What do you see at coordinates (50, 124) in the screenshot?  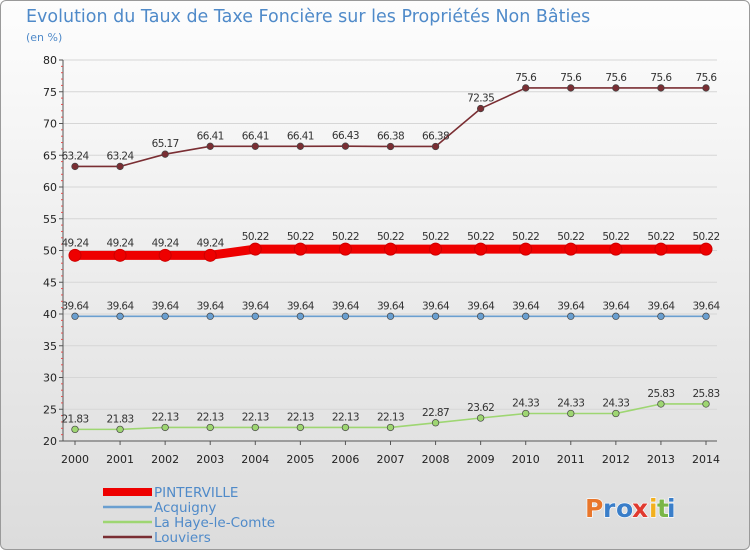 I see `y-tick-label: 70` at bounding box center [50, 124].